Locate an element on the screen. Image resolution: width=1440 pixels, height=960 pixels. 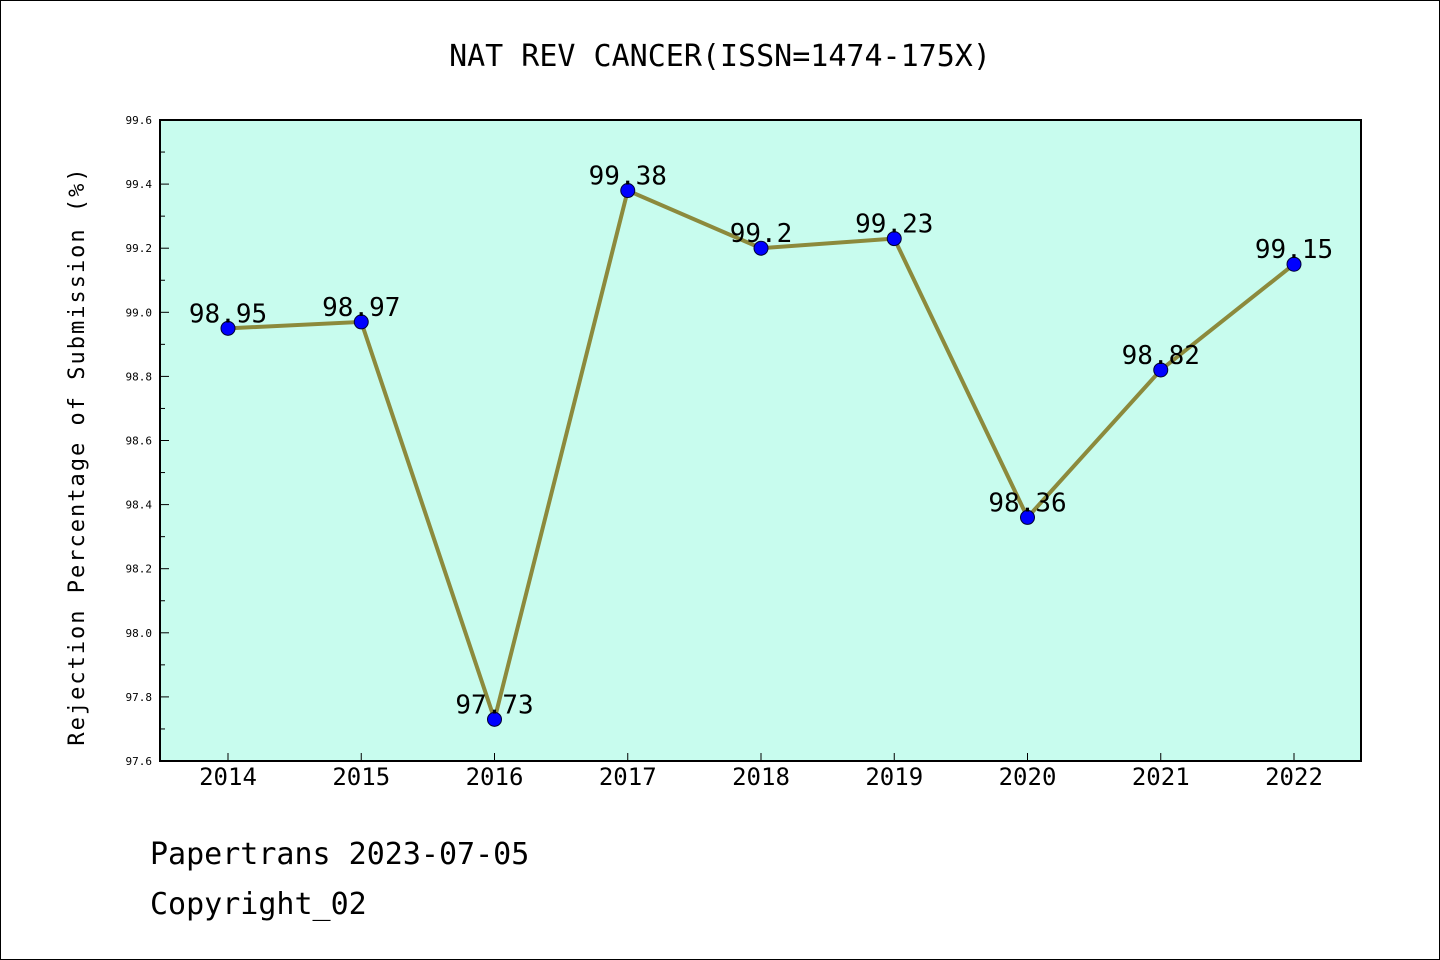
x-tick-label: 2014 is located at coordinates (228, 777).